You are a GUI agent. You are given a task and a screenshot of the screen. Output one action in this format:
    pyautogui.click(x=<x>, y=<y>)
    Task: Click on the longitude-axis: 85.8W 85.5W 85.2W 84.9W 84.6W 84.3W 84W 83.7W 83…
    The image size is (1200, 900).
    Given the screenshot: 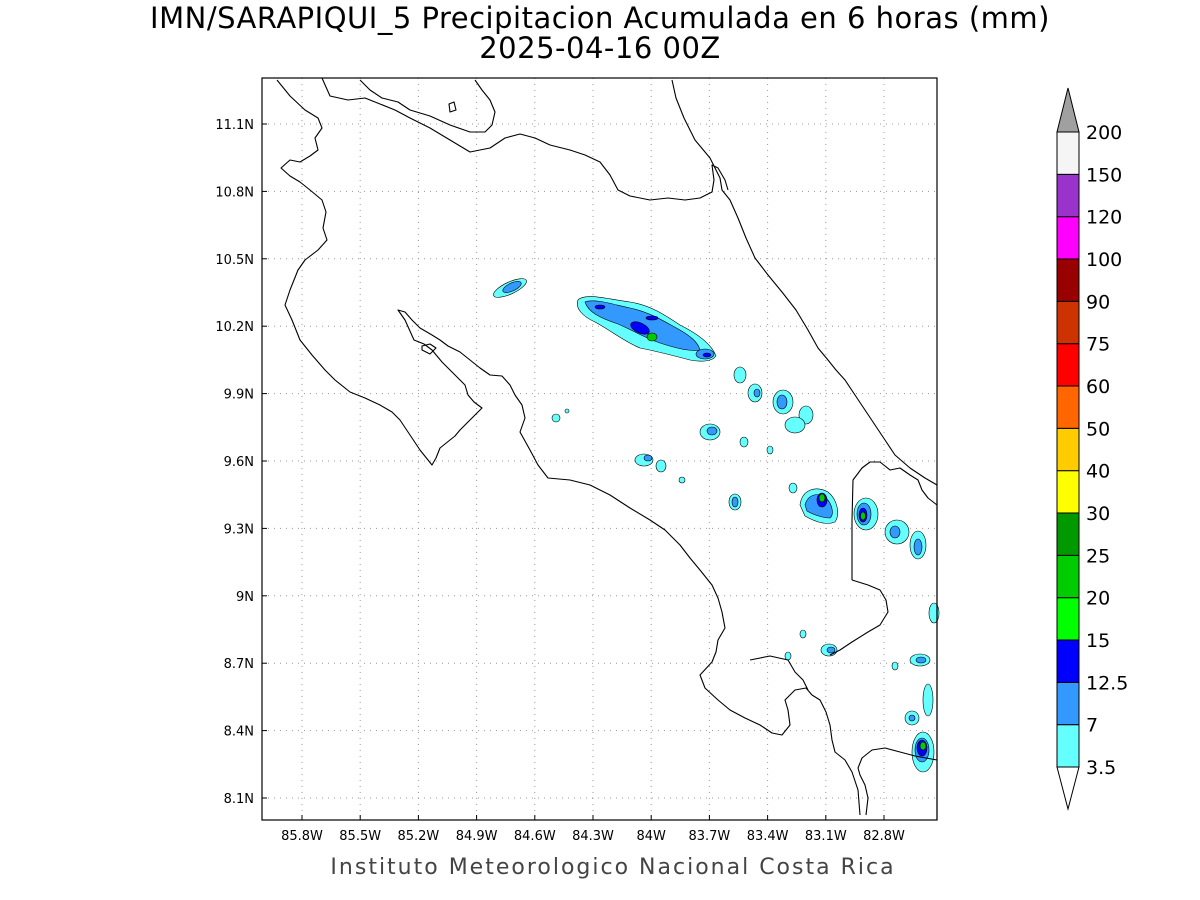 What is the action you would take?
    pyautogui.click(x=593, y=829)
    